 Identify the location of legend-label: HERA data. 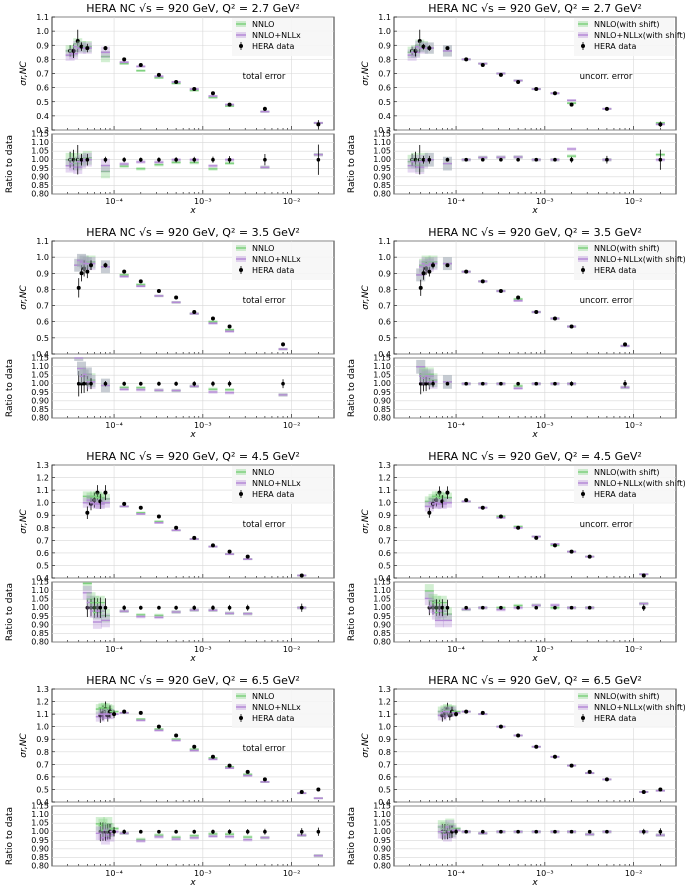
(273, 270).